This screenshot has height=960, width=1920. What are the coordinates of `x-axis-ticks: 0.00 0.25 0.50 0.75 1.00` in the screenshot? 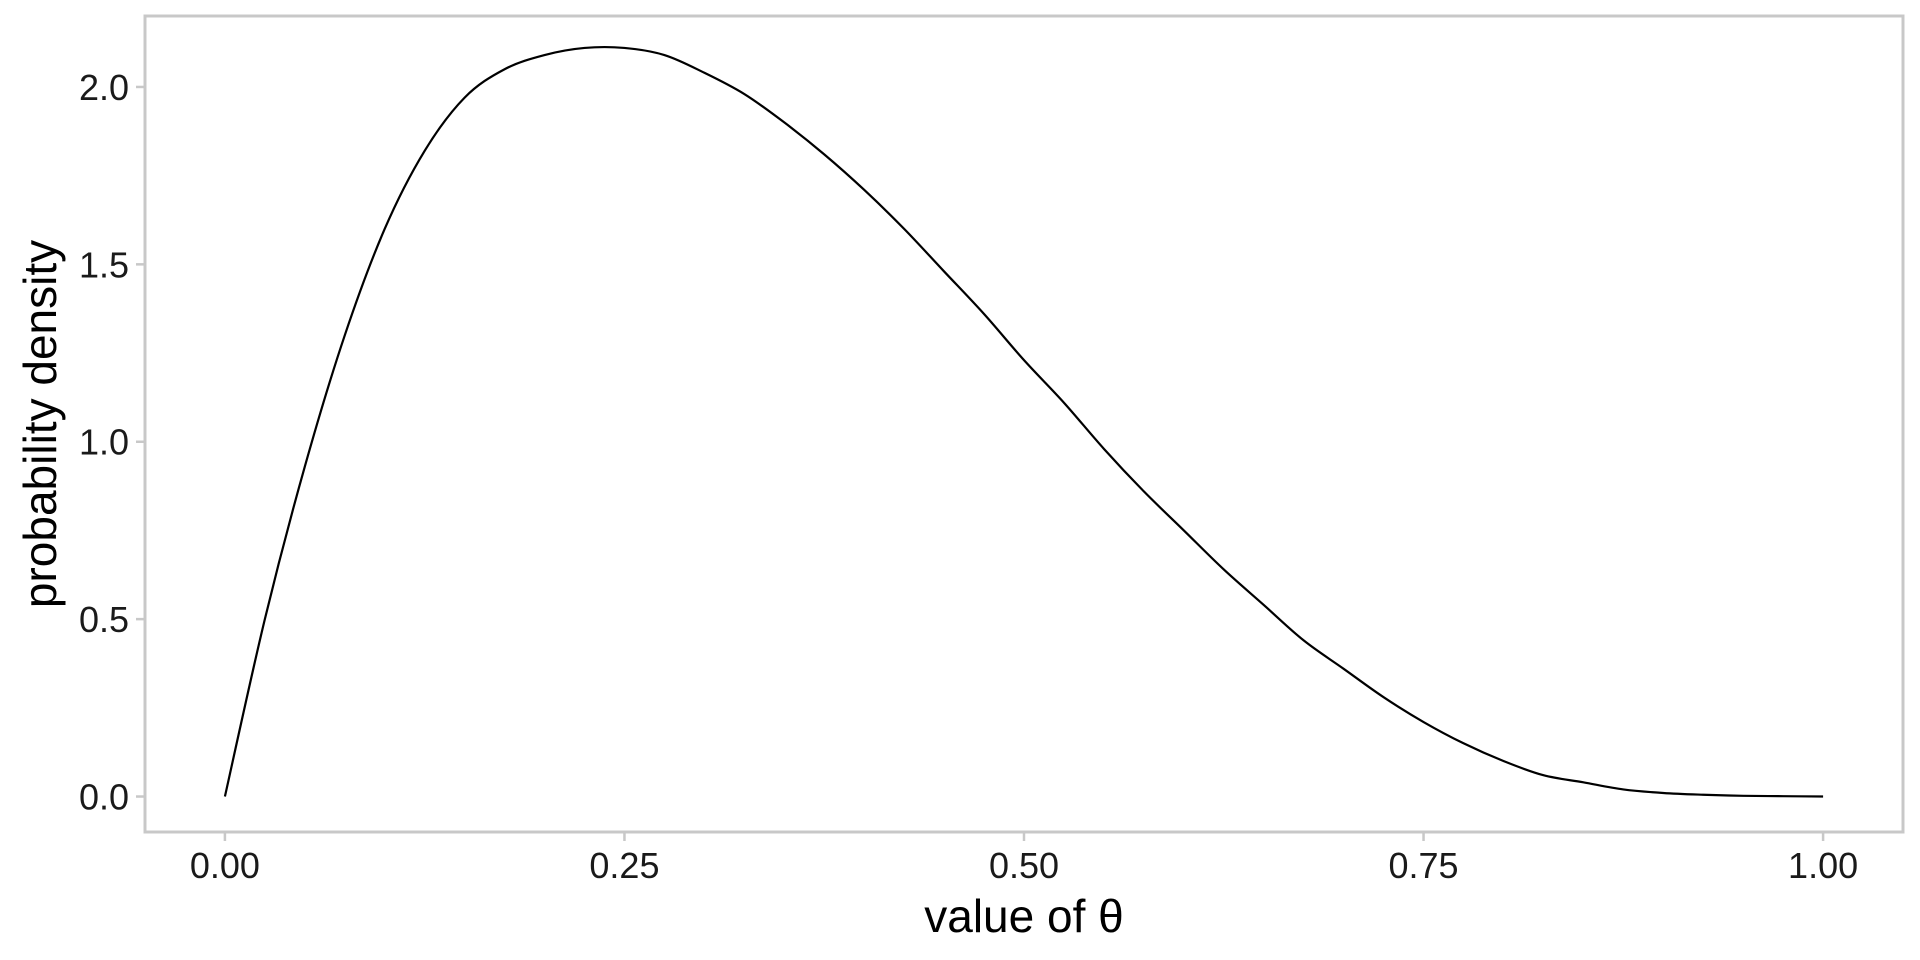 It's located at (1024, 859).